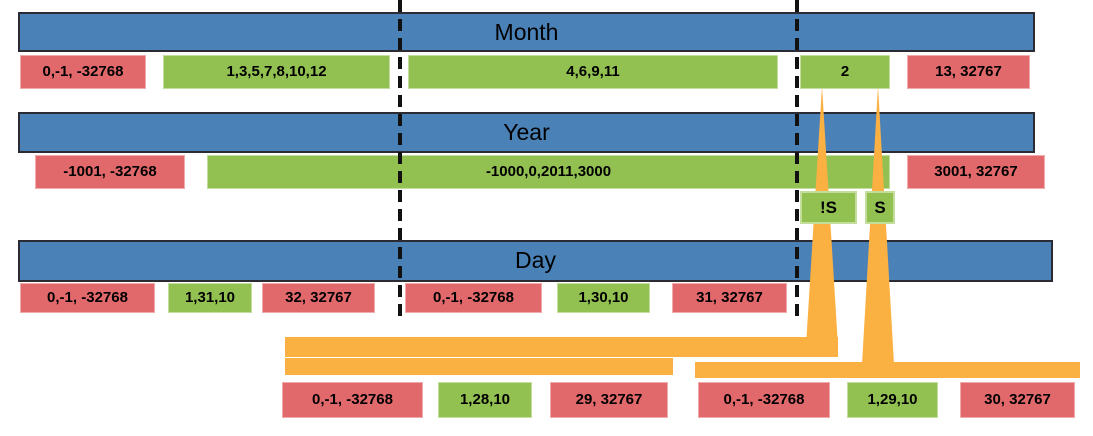  I want to click on day30-valid-box: 1,30,10, so click(603, 298).